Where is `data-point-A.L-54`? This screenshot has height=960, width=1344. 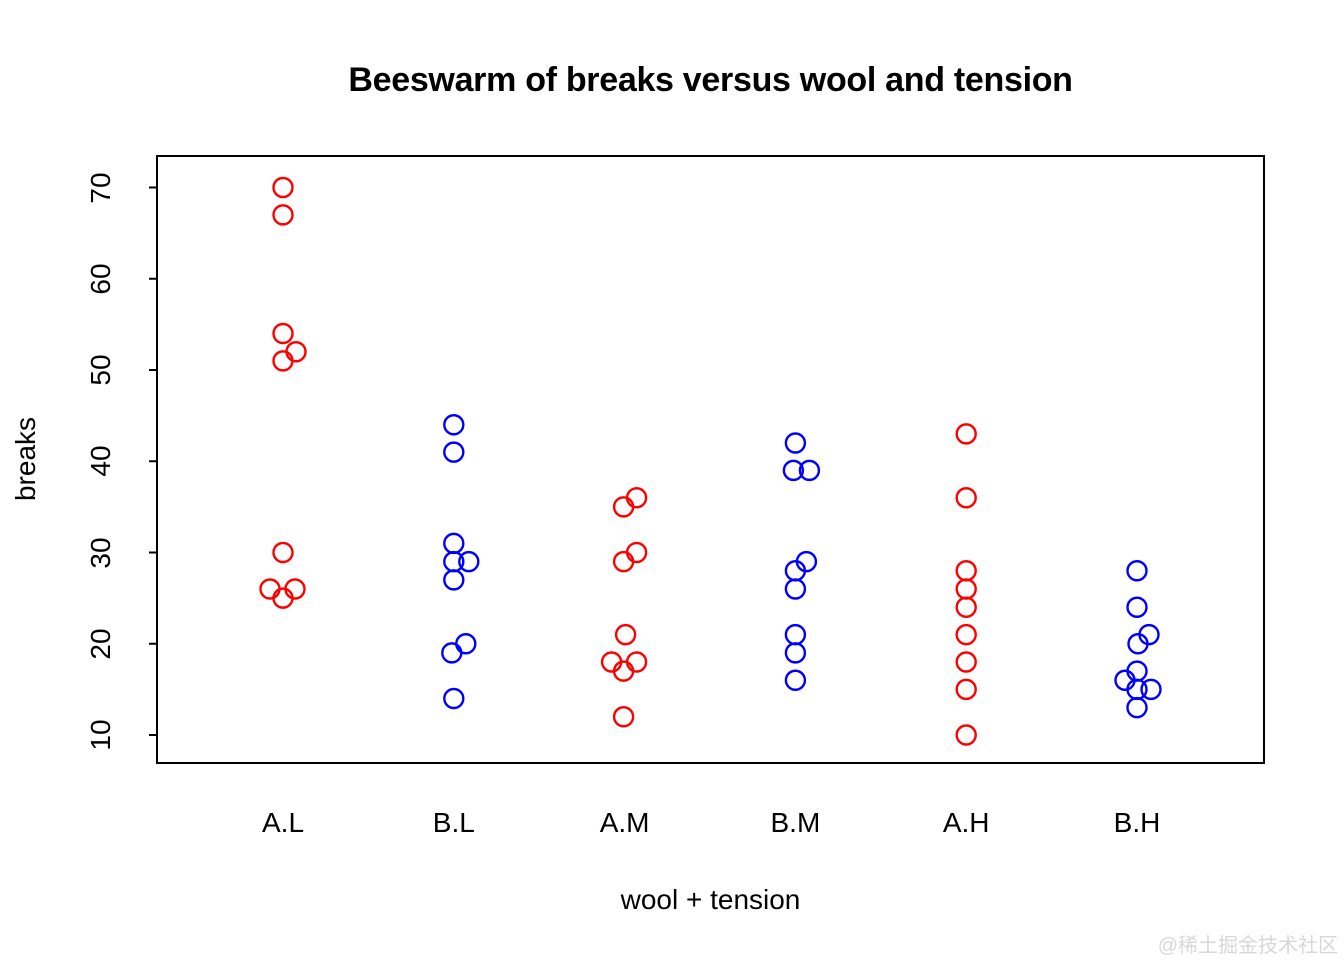
data-point-A.L-54 is located at coordinates (283, 333).